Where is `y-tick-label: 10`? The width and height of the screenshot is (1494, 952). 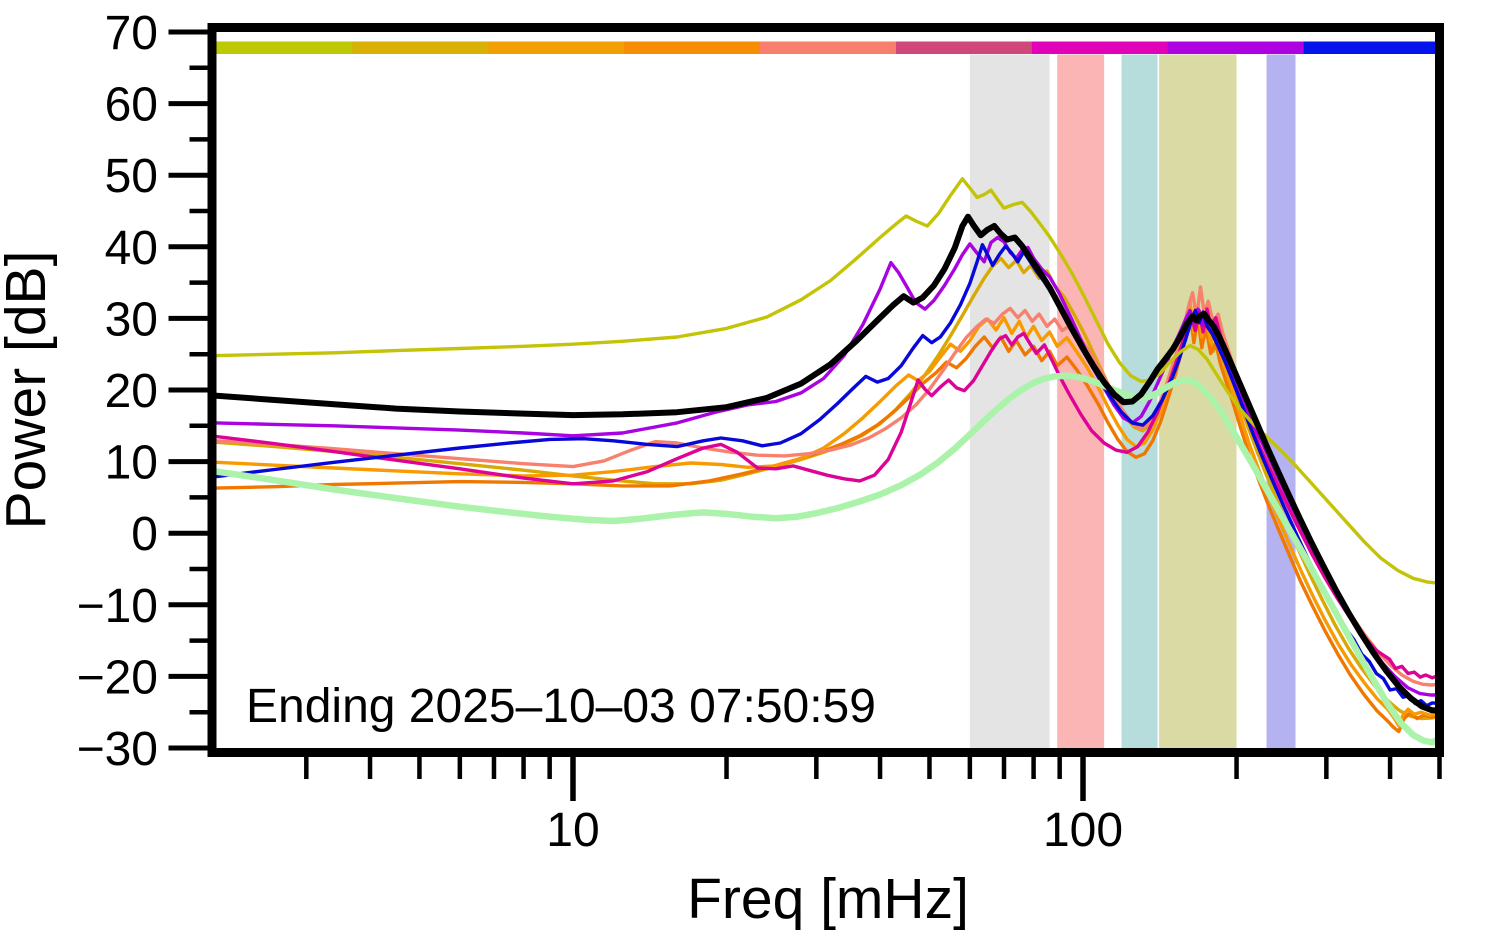 y-tick-label: 10 is located at coordinates (131, 463).